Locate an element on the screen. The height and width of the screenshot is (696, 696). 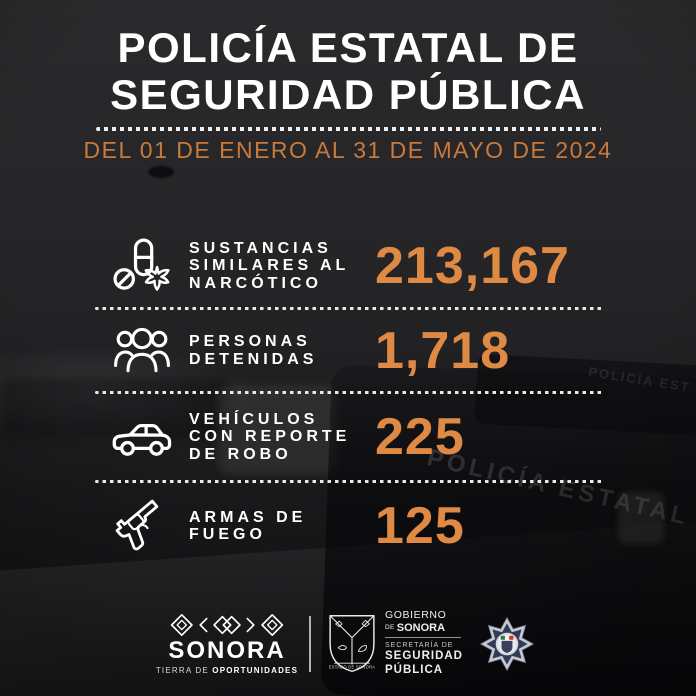
stat-label-line: FUEGO is located at coordinates (227, 534).